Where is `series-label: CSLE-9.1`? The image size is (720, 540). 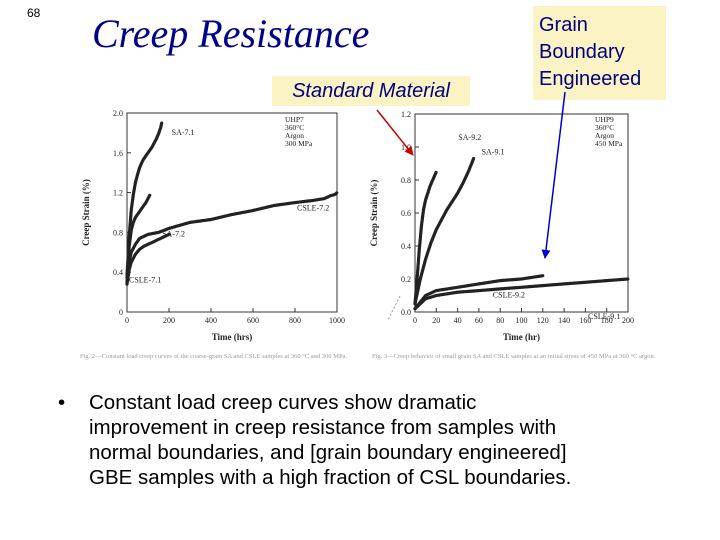
series-label: CSLE-9.1 is located at coordinates (604, 316).